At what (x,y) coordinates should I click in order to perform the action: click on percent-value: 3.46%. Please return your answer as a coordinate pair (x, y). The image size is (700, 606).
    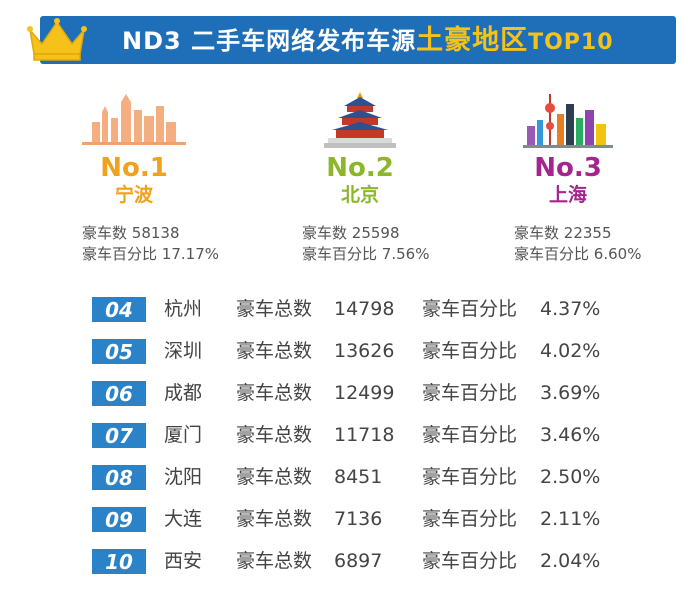
    Looking at the image, I should click on (570, 435).